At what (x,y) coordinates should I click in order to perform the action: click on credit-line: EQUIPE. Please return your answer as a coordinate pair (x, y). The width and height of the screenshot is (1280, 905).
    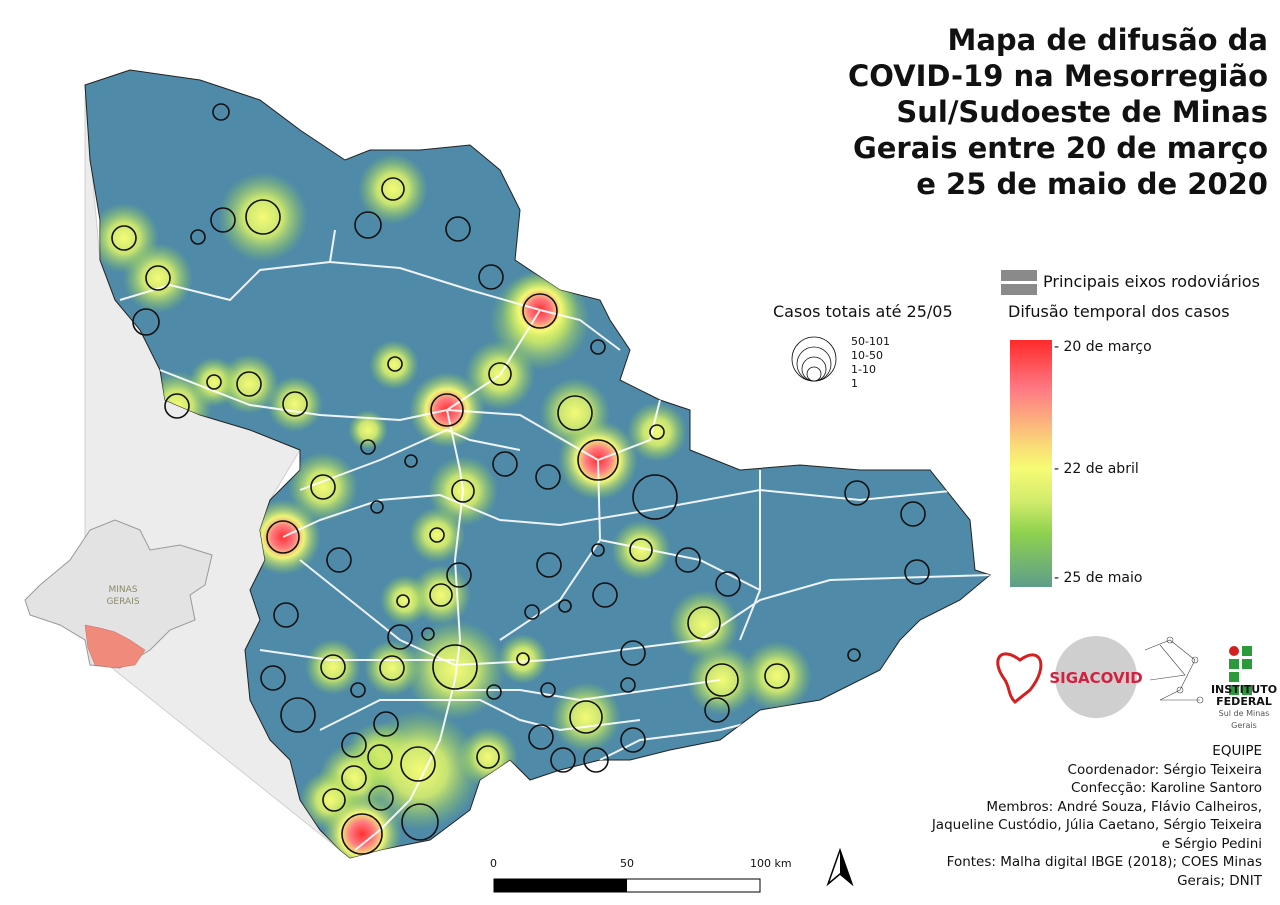
    Looking at the image, I should click on (1237, 751).